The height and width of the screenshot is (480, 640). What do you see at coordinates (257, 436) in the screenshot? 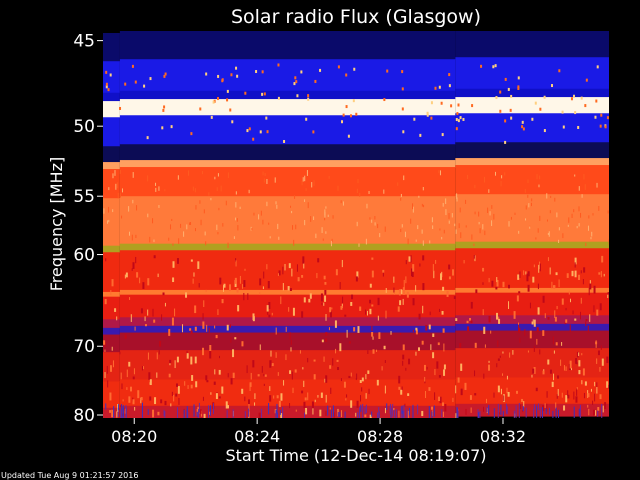
I see `x-tick-label: 08:24` at bounding box center [257, 436].